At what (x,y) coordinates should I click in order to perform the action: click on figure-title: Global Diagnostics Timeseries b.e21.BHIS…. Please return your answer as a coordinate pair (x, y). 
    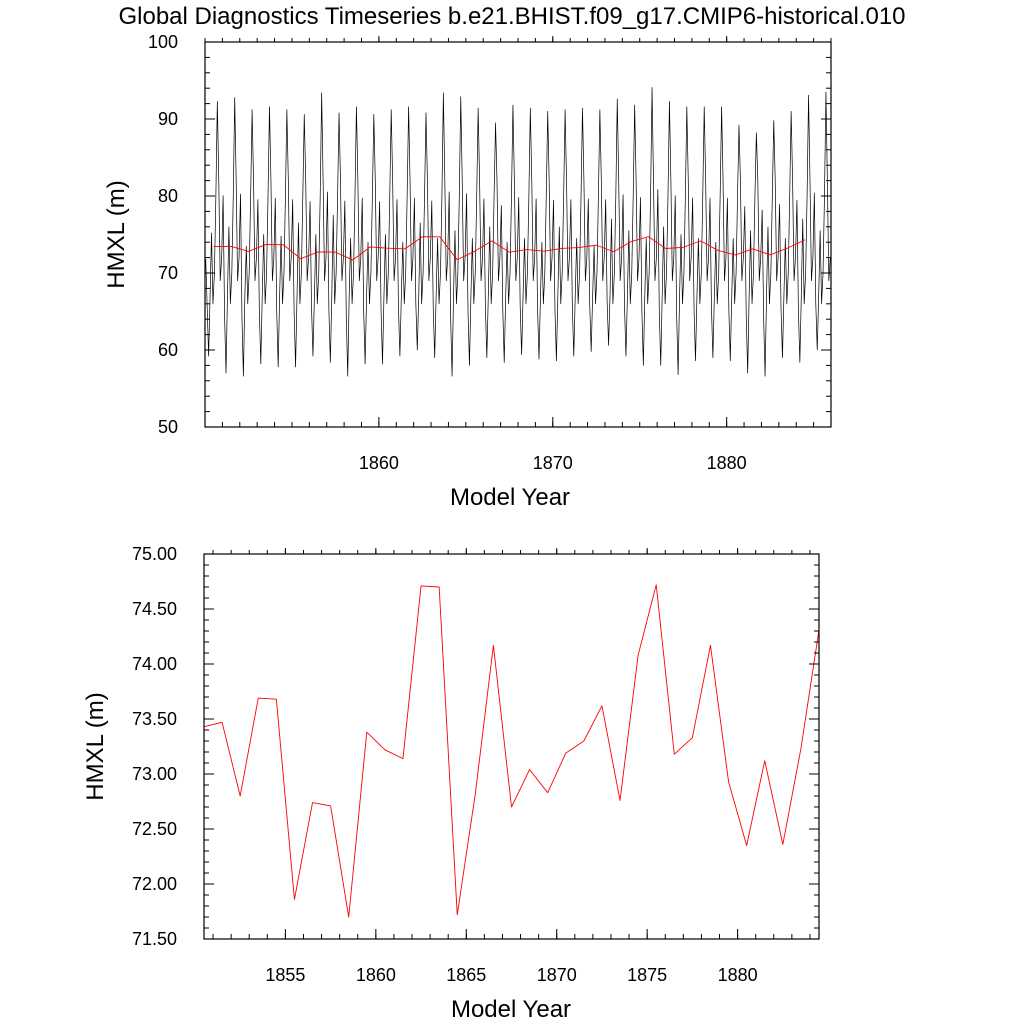
    Looking at the image, I should click on (511, 16).